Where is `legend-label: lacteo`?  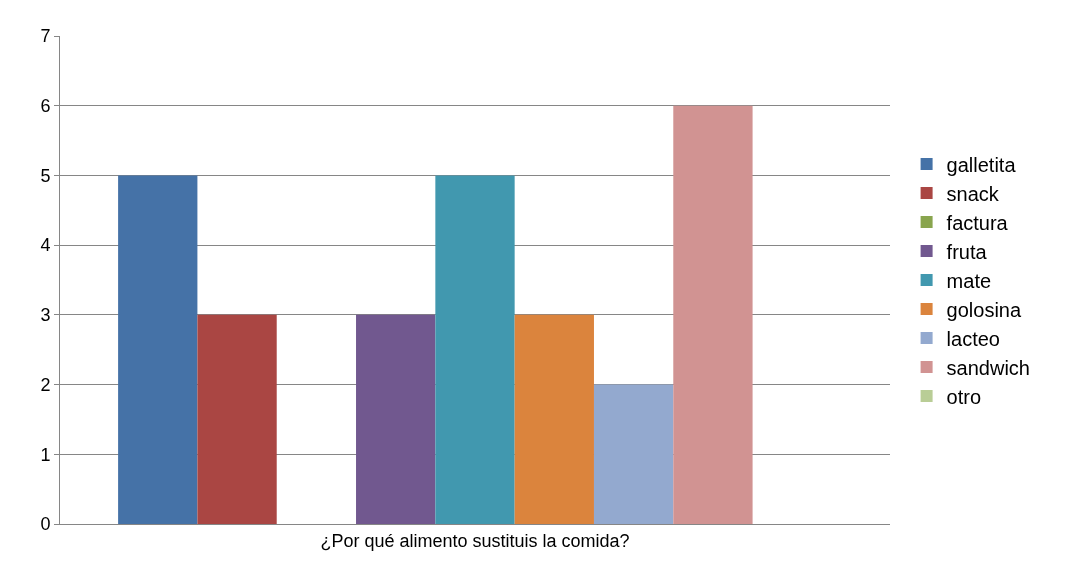 legend-label: lacteo is located at coordinates (973, 338).